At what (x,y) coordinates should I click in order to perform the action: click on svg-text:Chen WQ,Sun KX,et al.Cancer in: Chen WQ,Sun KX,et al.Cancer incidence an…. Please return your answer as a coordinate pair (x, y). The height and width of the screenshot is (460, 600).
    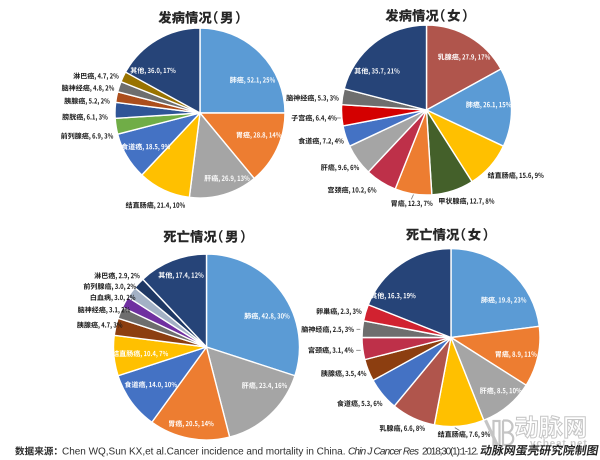
    Looking at the image, I should click on (204, 452).